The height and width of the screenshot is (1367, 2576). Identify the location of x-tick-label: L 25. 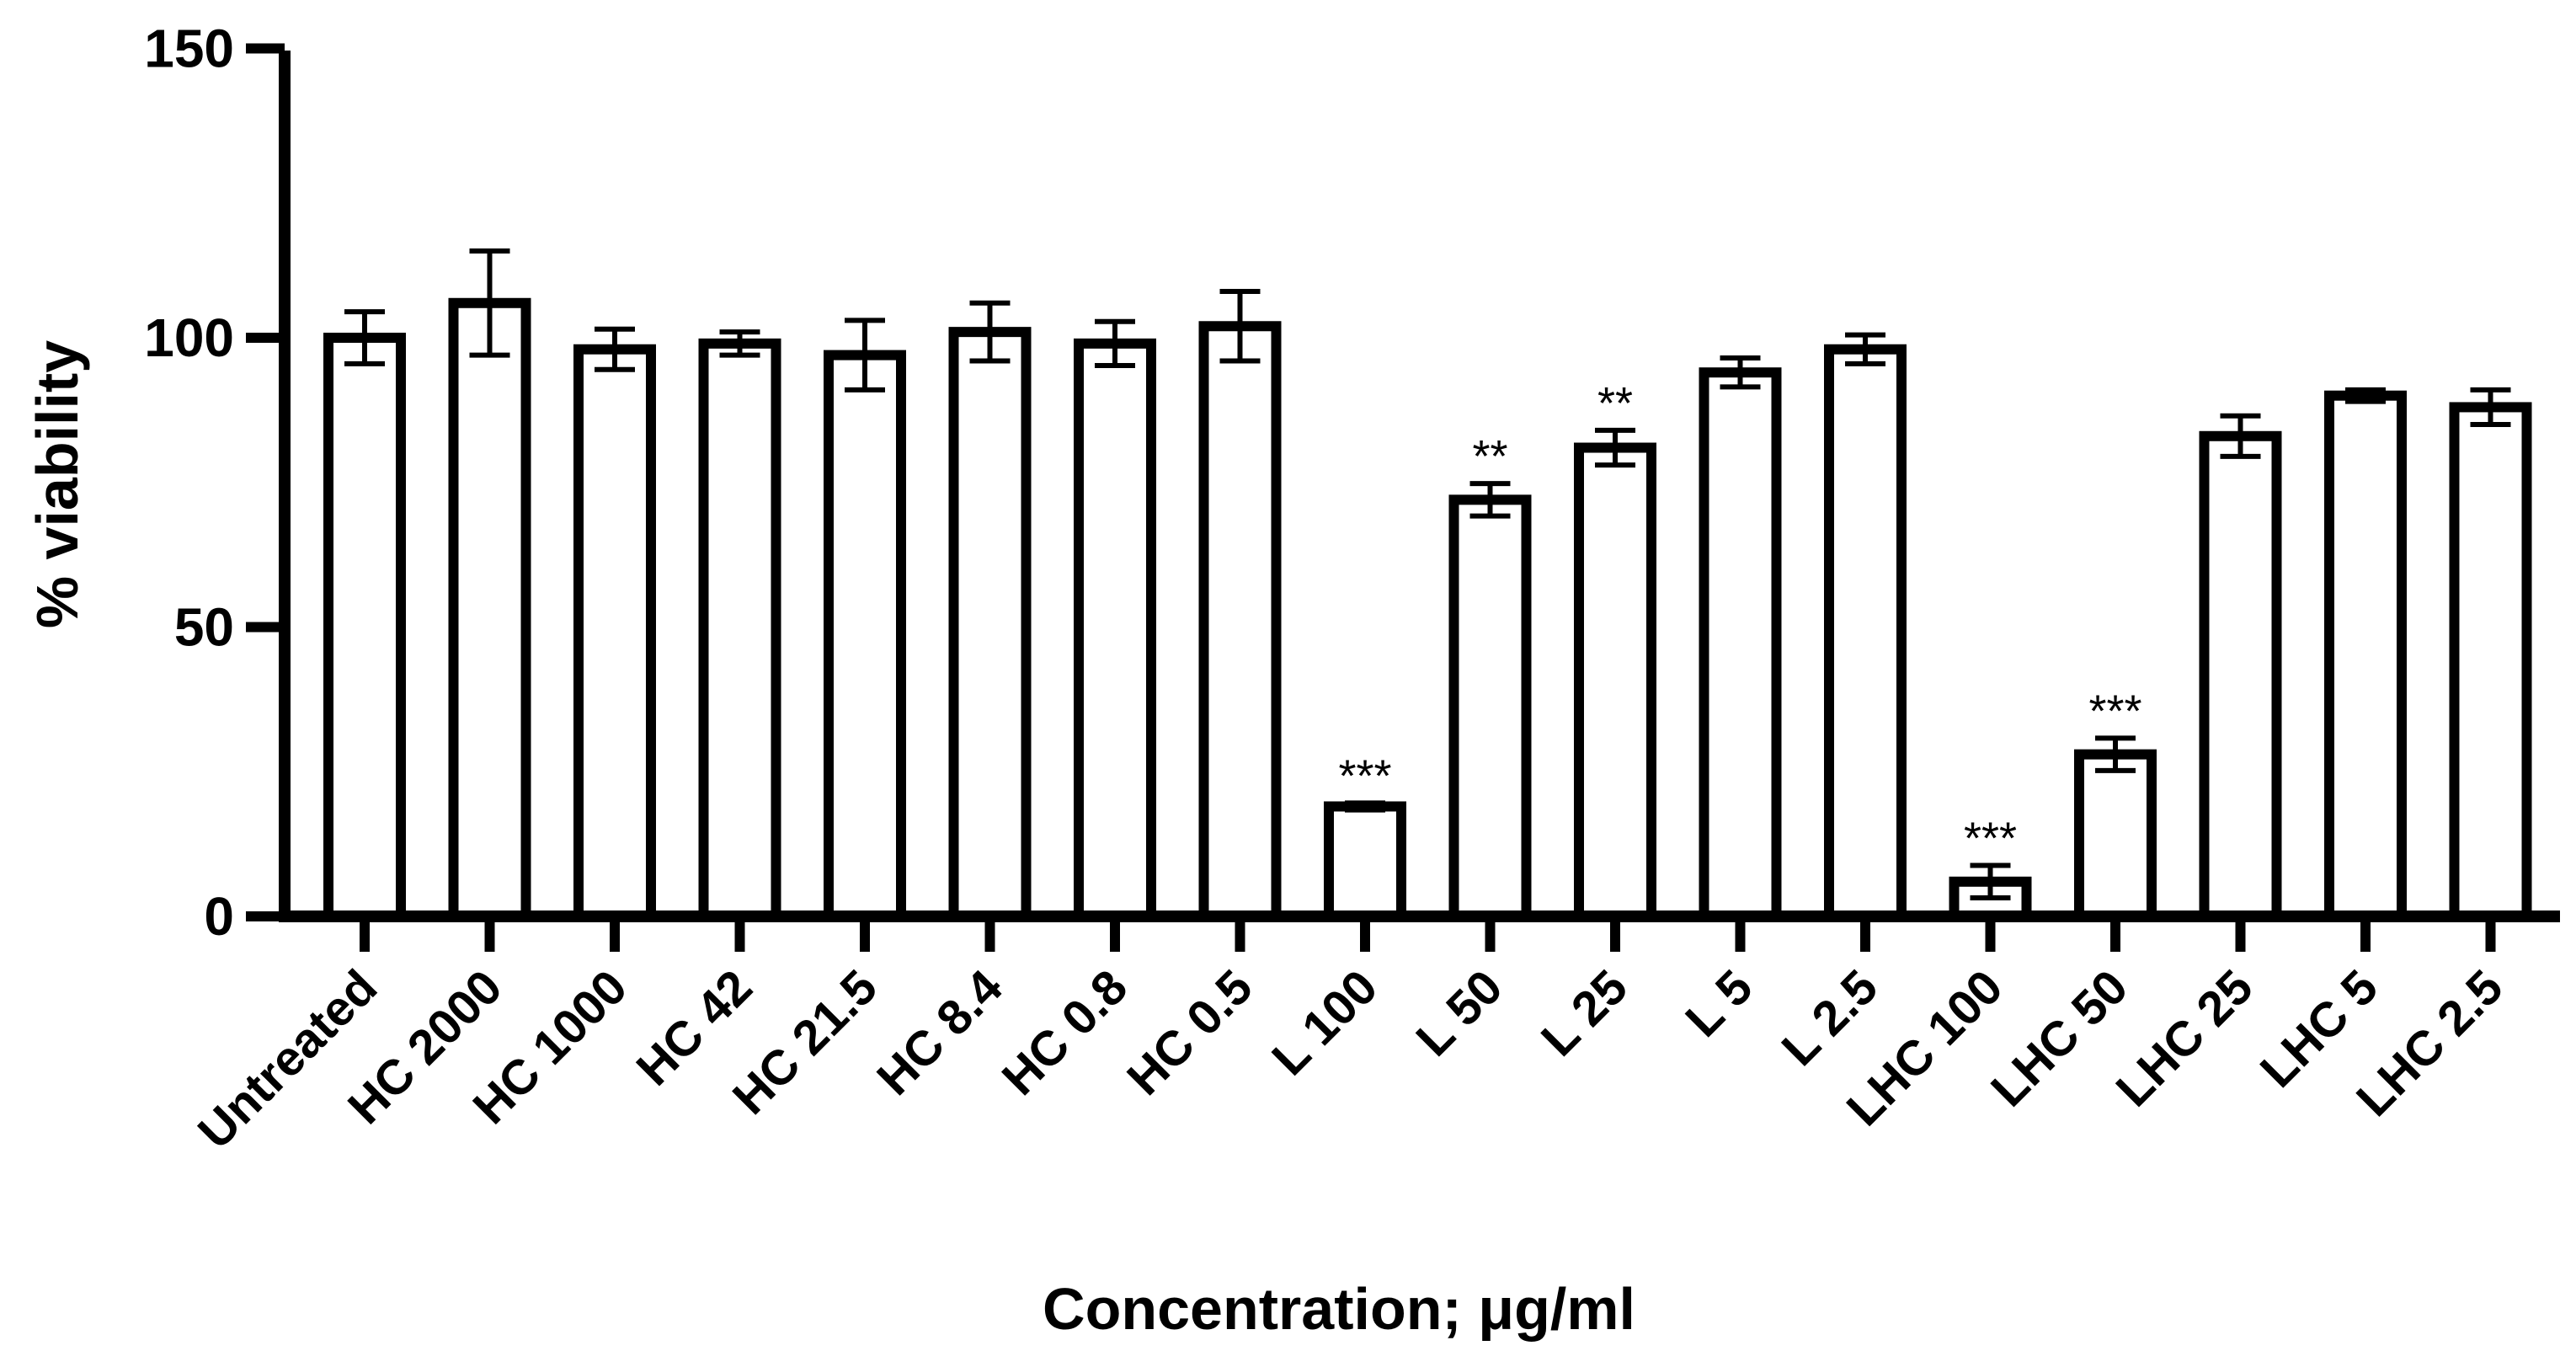
(1584, 1012).